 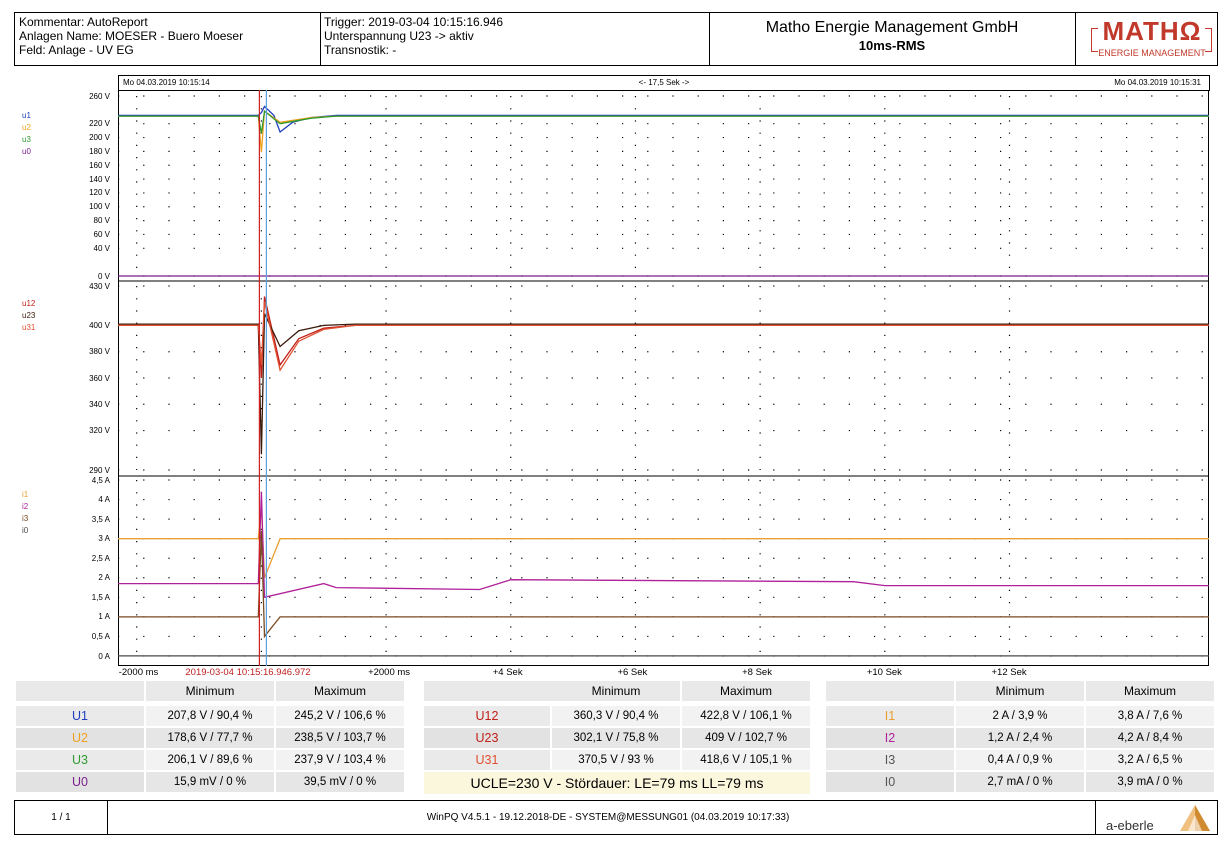 What do you see at coordinates (99, 404) in the screenshot?
I see `y-tick-label: 340 V` at bounding box center [99, 404].